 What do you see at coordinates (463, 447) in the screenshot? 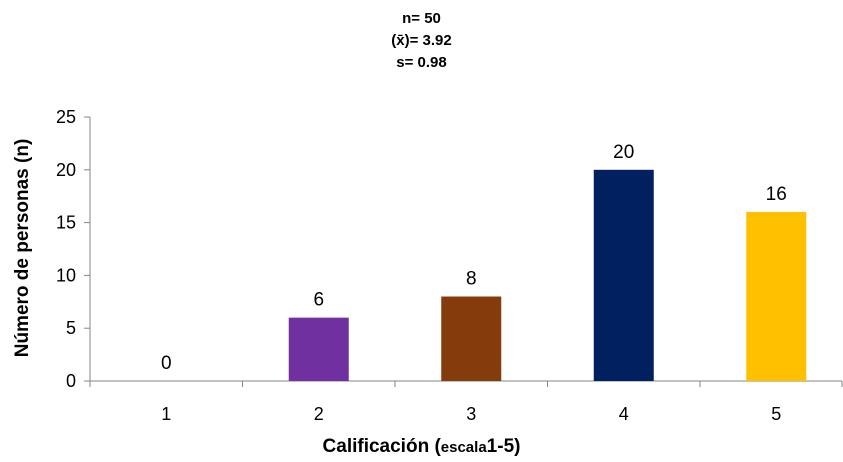
I see `x-axis-label-small: escala` at bounding box center [463, 447].